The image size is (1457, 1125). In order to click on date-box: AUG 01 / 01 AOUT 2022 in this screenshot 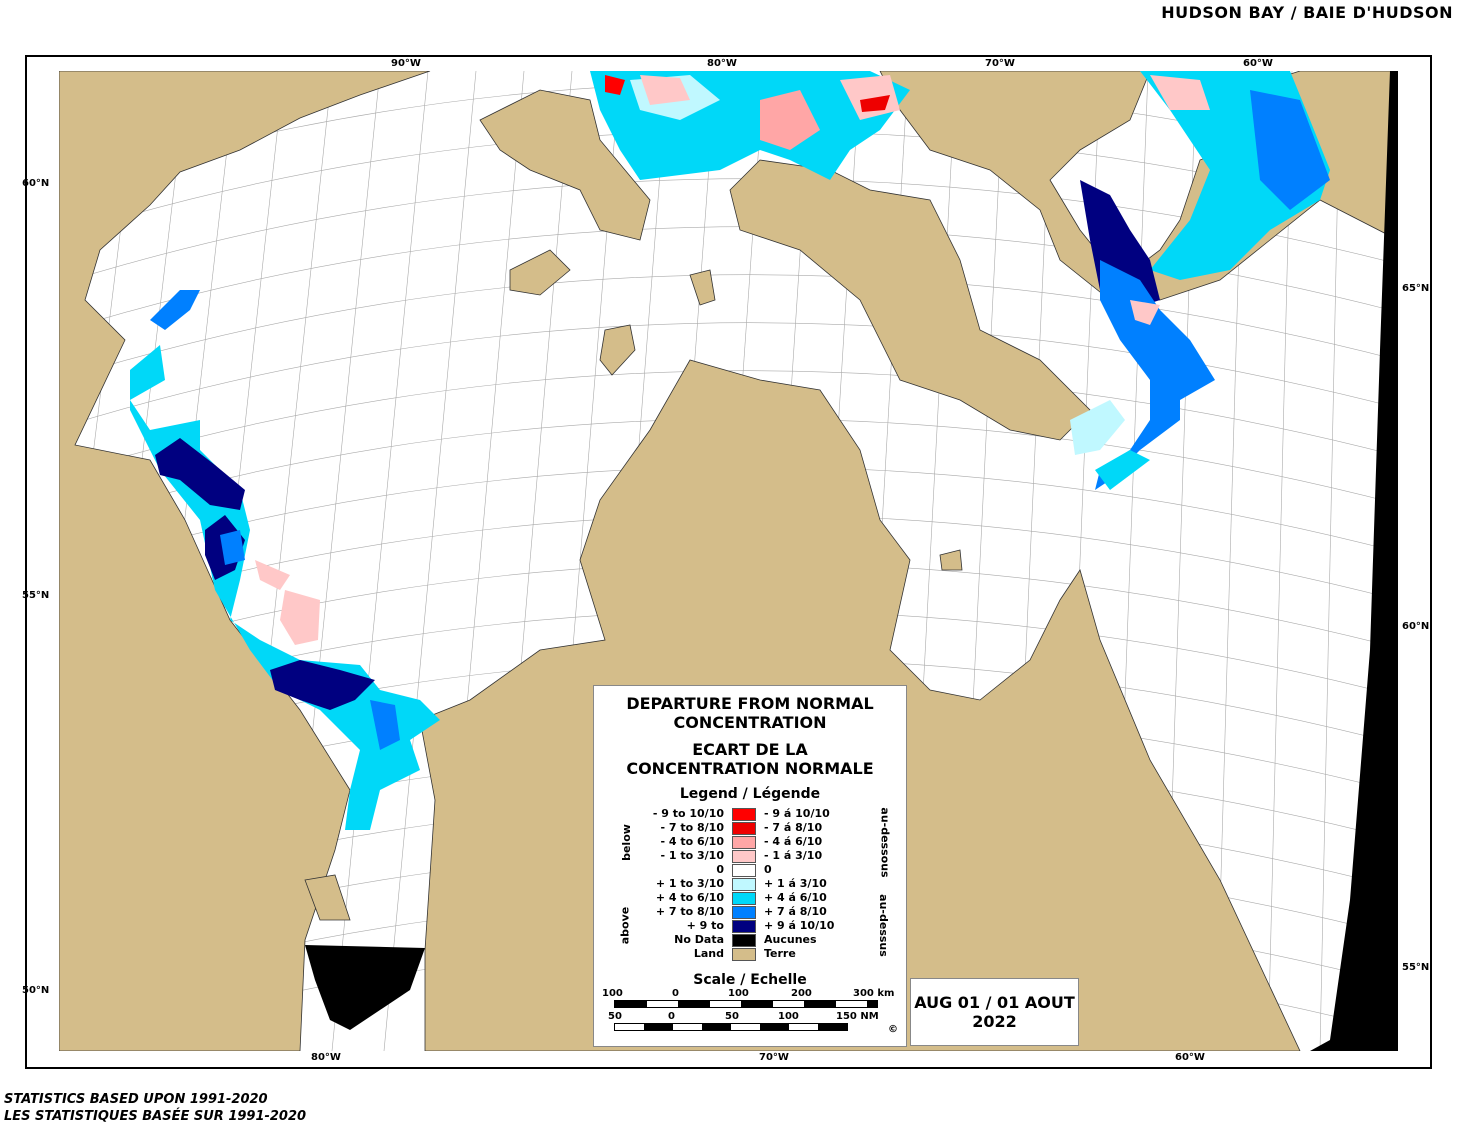, I will do `click(994, 1012)`.